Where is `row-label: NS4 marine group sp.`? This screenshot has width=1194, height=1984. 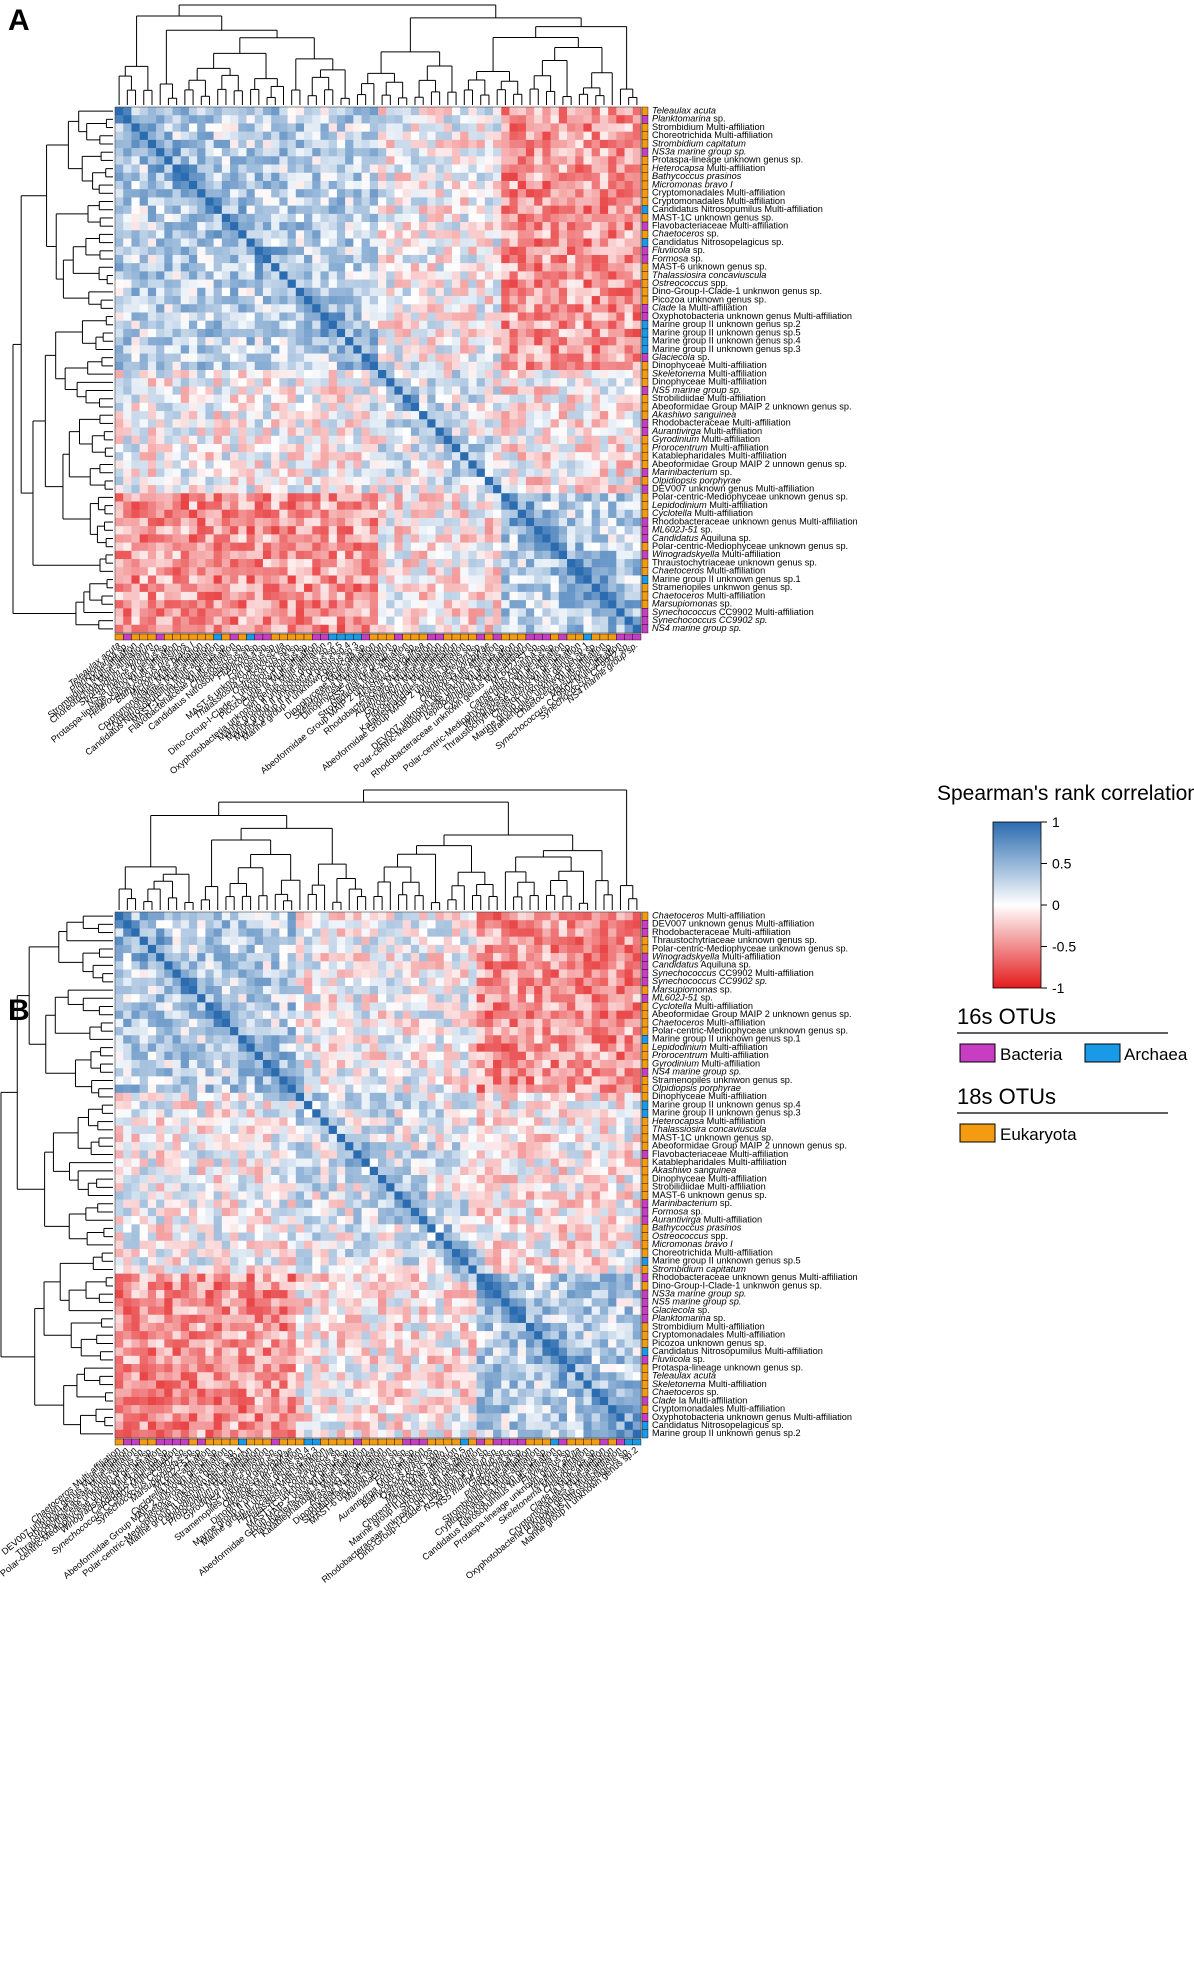
row-label: NS4 marine group sp. is located at coordinates (696, 628).